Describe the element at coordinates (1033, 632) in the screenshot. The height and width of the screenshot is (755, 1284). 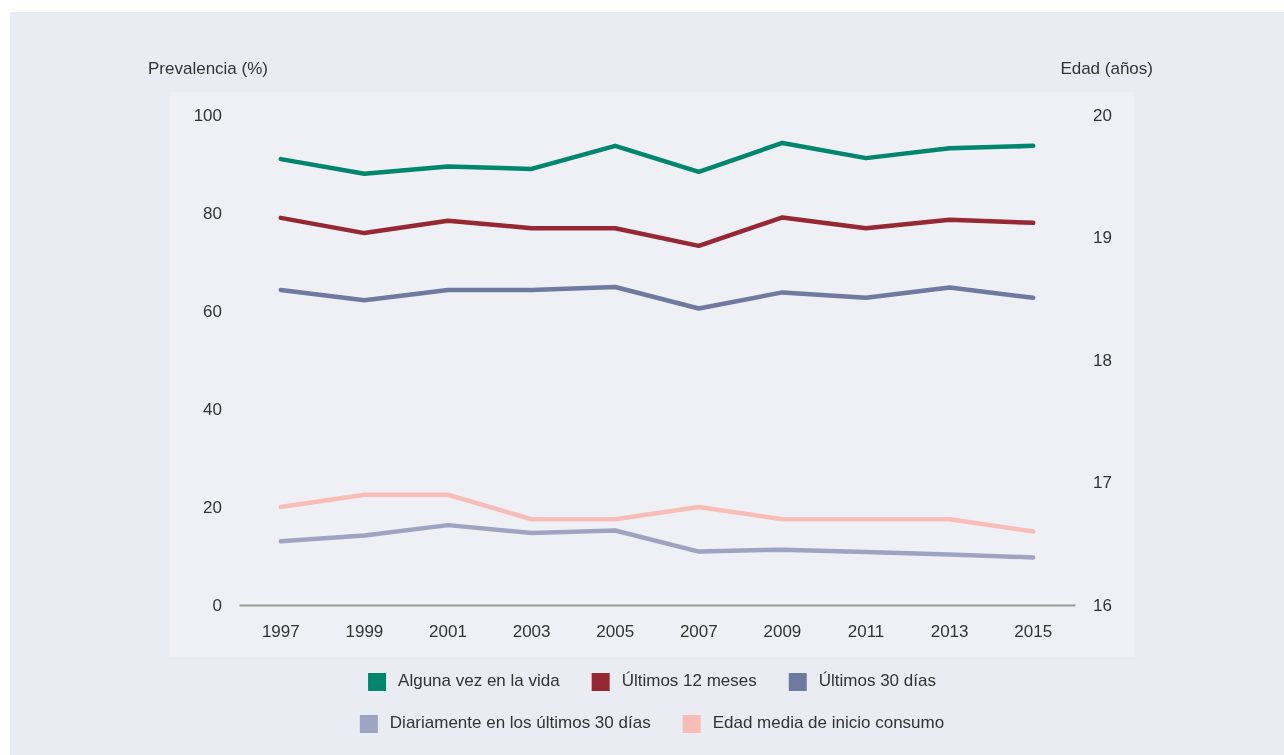
I see `x-tick-label: 2015` at that location.